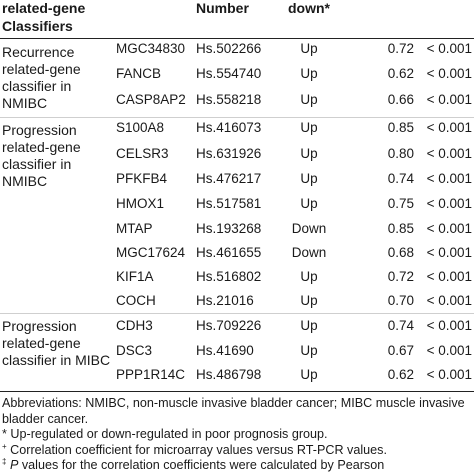 Image resolution: width=474 pixels, height=474 pixels. I want to click on gene-symbol: DSC3, so click(134, 350).